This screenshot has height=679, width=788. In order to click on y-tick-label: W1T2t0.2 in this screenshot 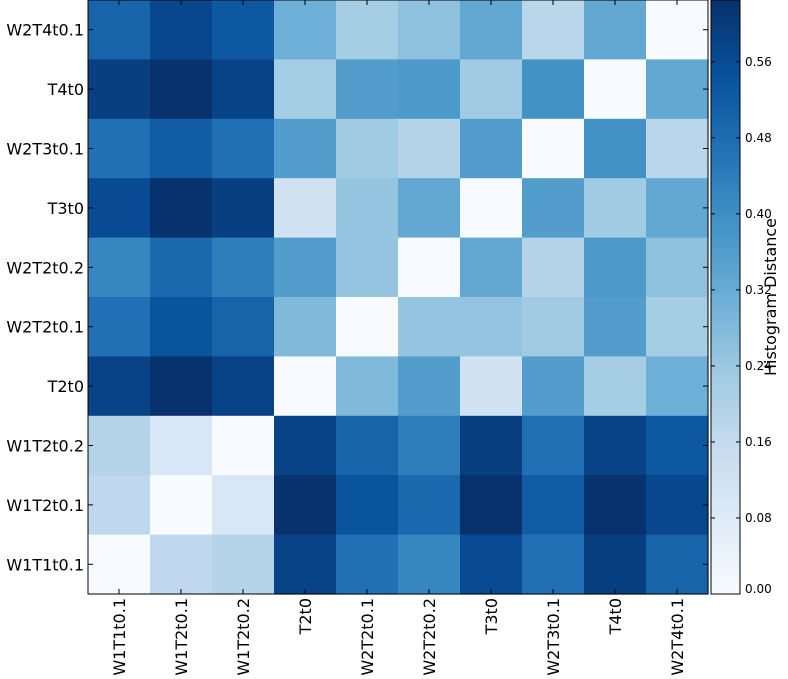, I will do `click(45, 446)`.